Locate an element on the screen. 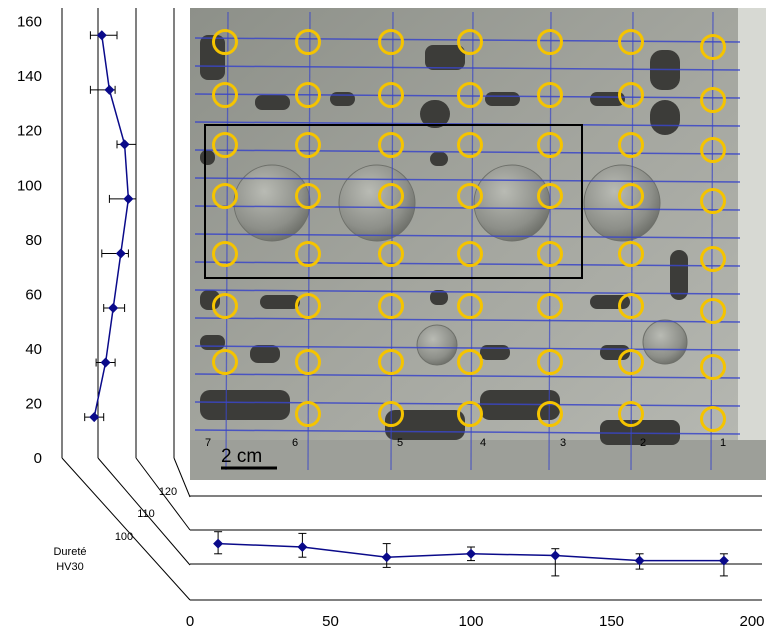 The height and width of the screenshot is (633, 766). column-digit: 6 is located at coordinates (295, 443).